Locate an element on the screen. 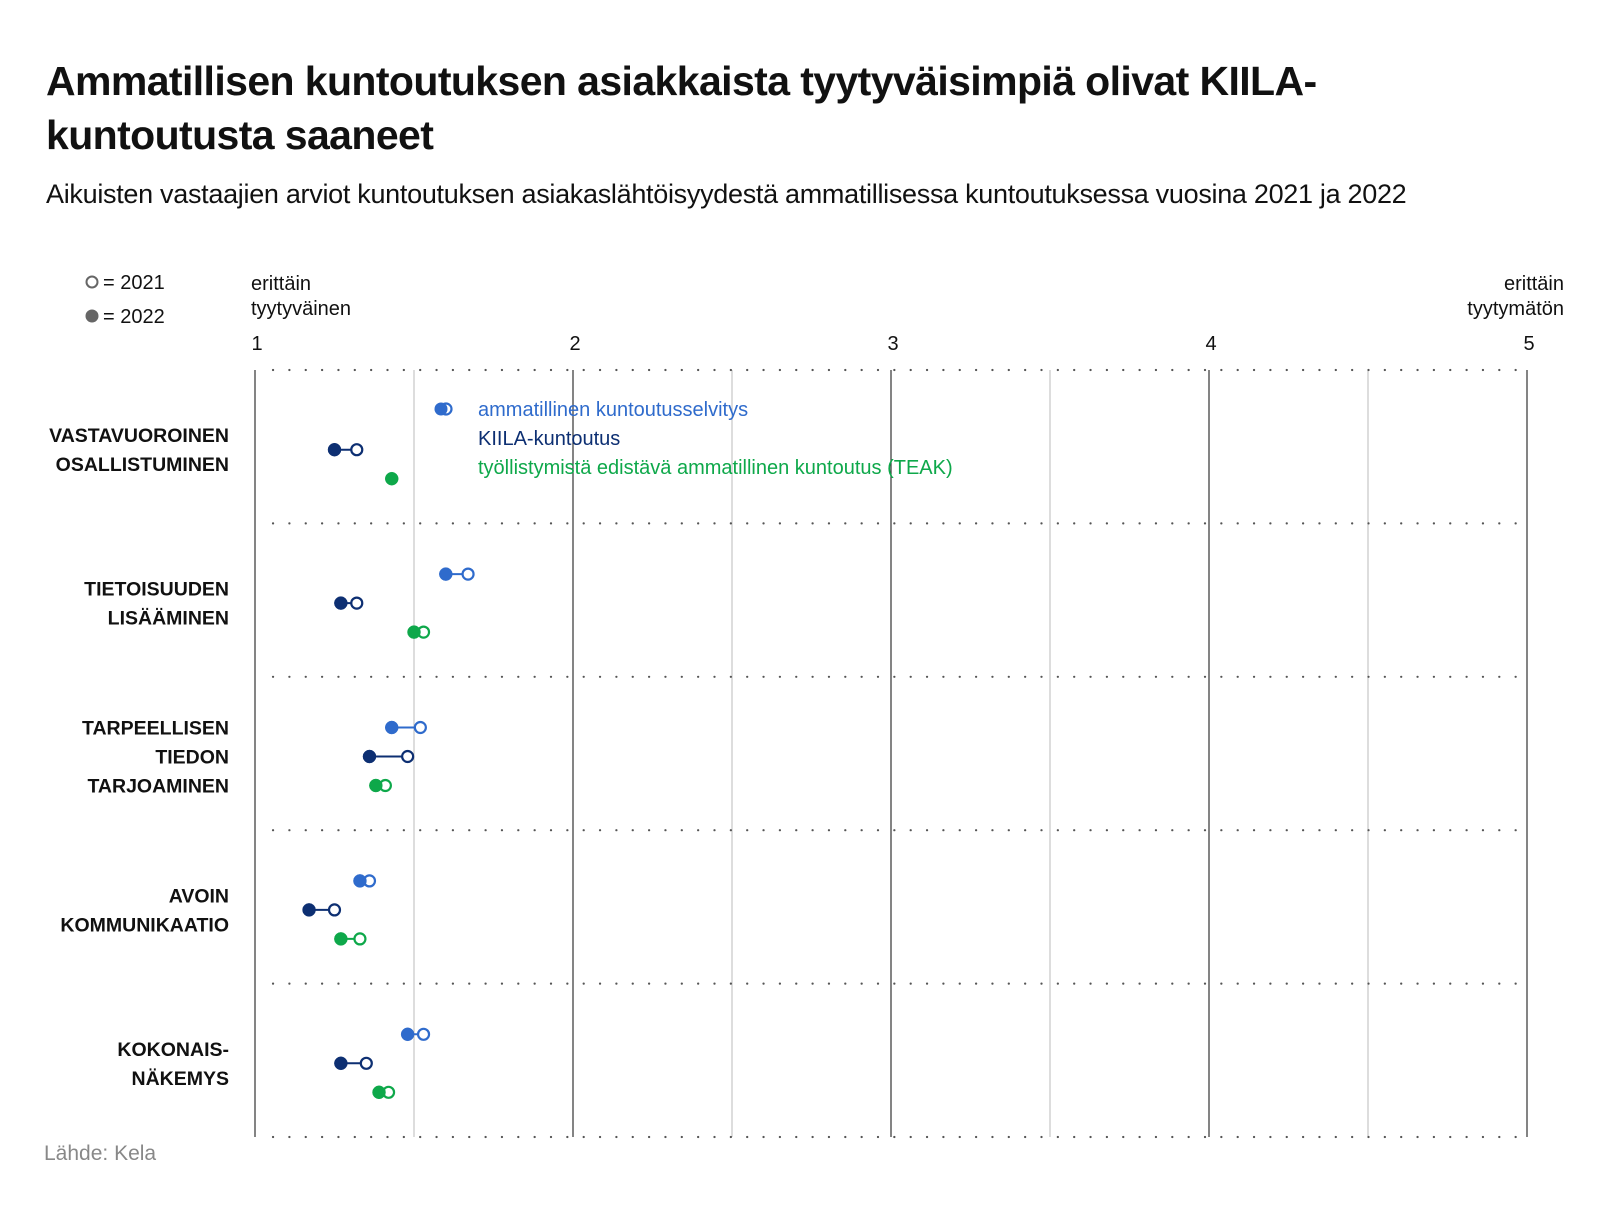 The image size is (1601, 1230). series-legend-label: KIILA-kuntoutus is located at coordinates (549, 439).